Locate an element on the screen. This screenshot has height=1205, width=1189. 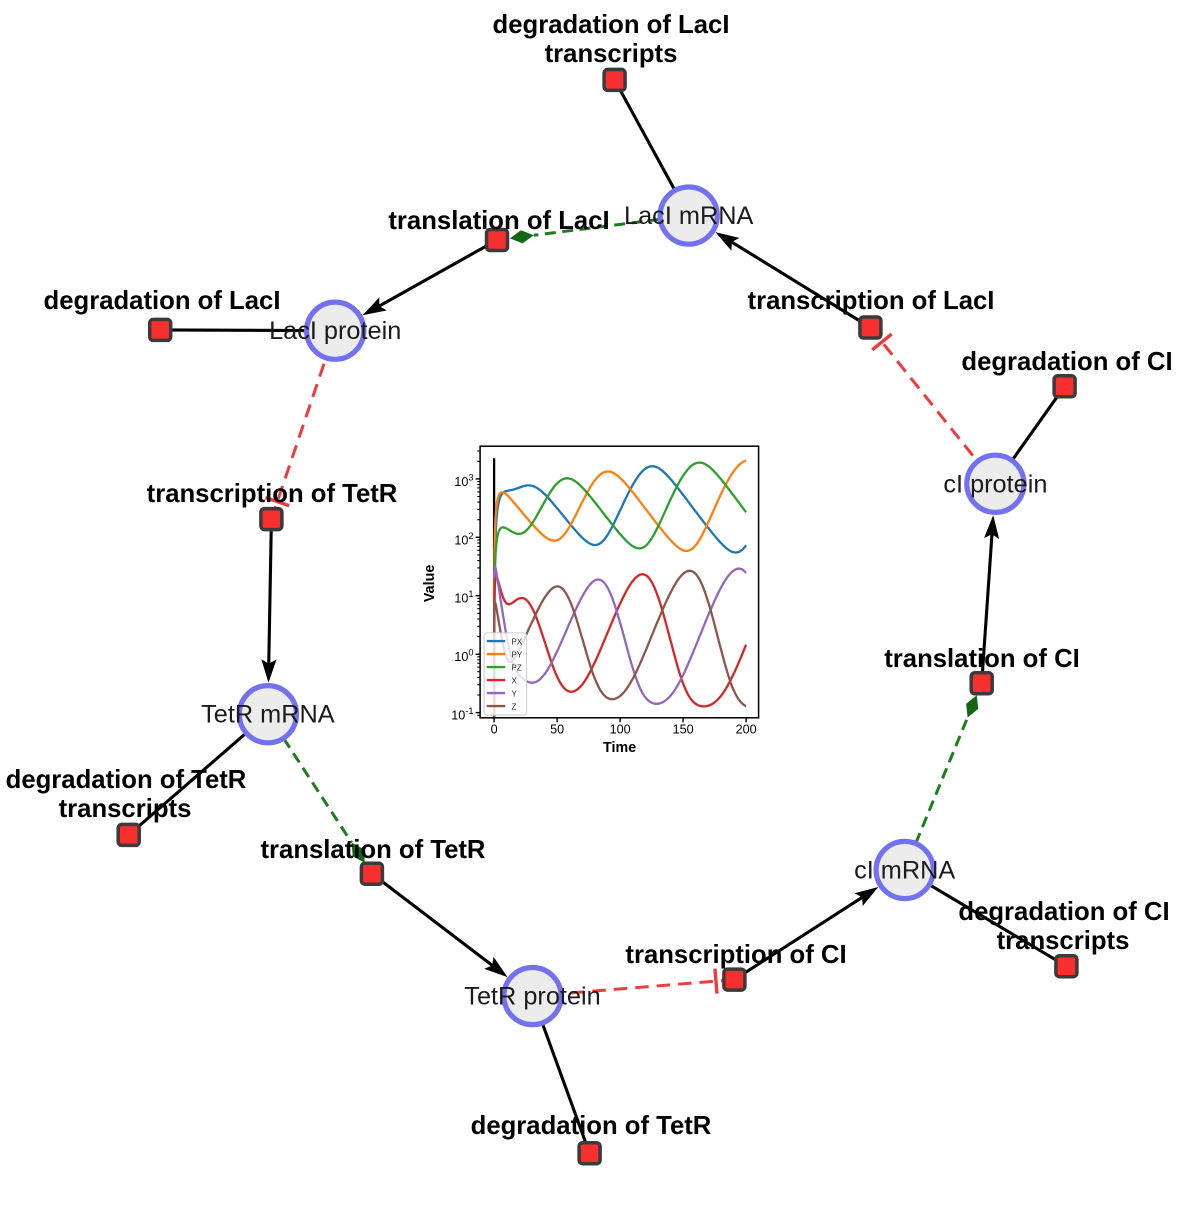
svg-text: TetR protein is located at coordinates (532, 997).